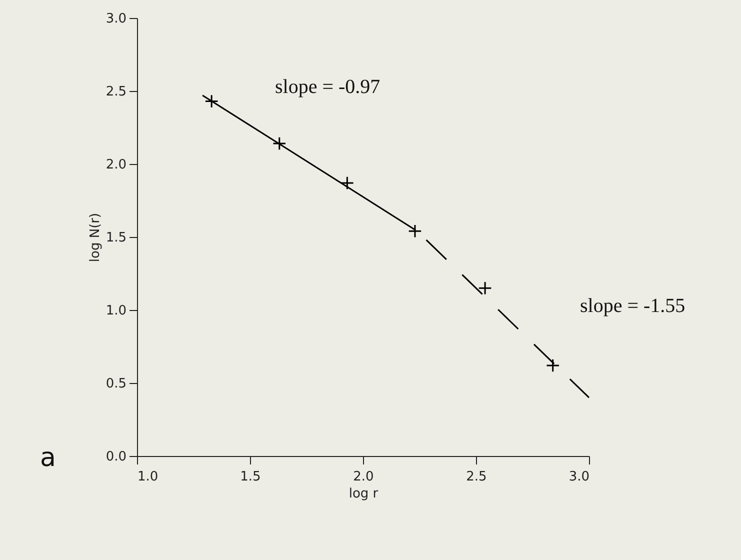  What do you see at coordinates (116, 19) in the screenshot?
I see `y-tick-label: 3.0` at bounding box center [116, 19].